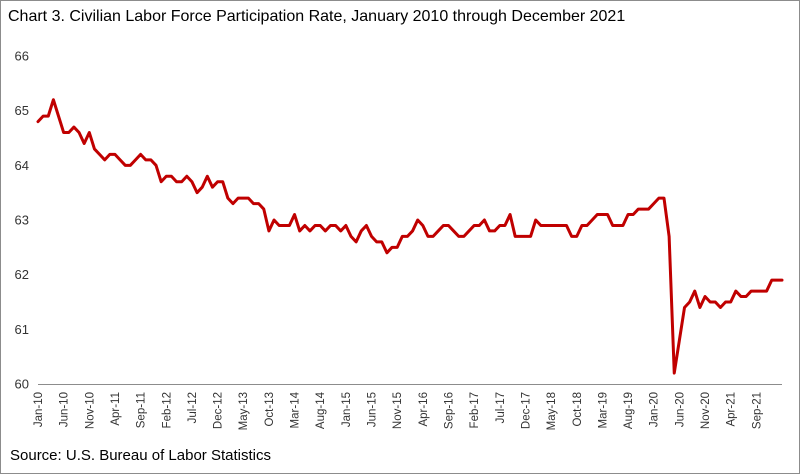 The width and height of the screenshot is (800, 475). I want to click on x-tick-label: Nov-10, so click(90, 410).